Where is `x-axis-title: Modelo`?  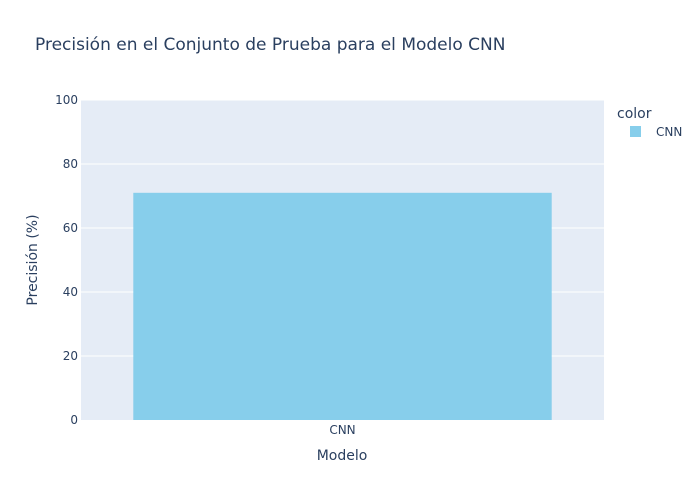
x-axis-title: Modelo is located at coordinates (342, 456).